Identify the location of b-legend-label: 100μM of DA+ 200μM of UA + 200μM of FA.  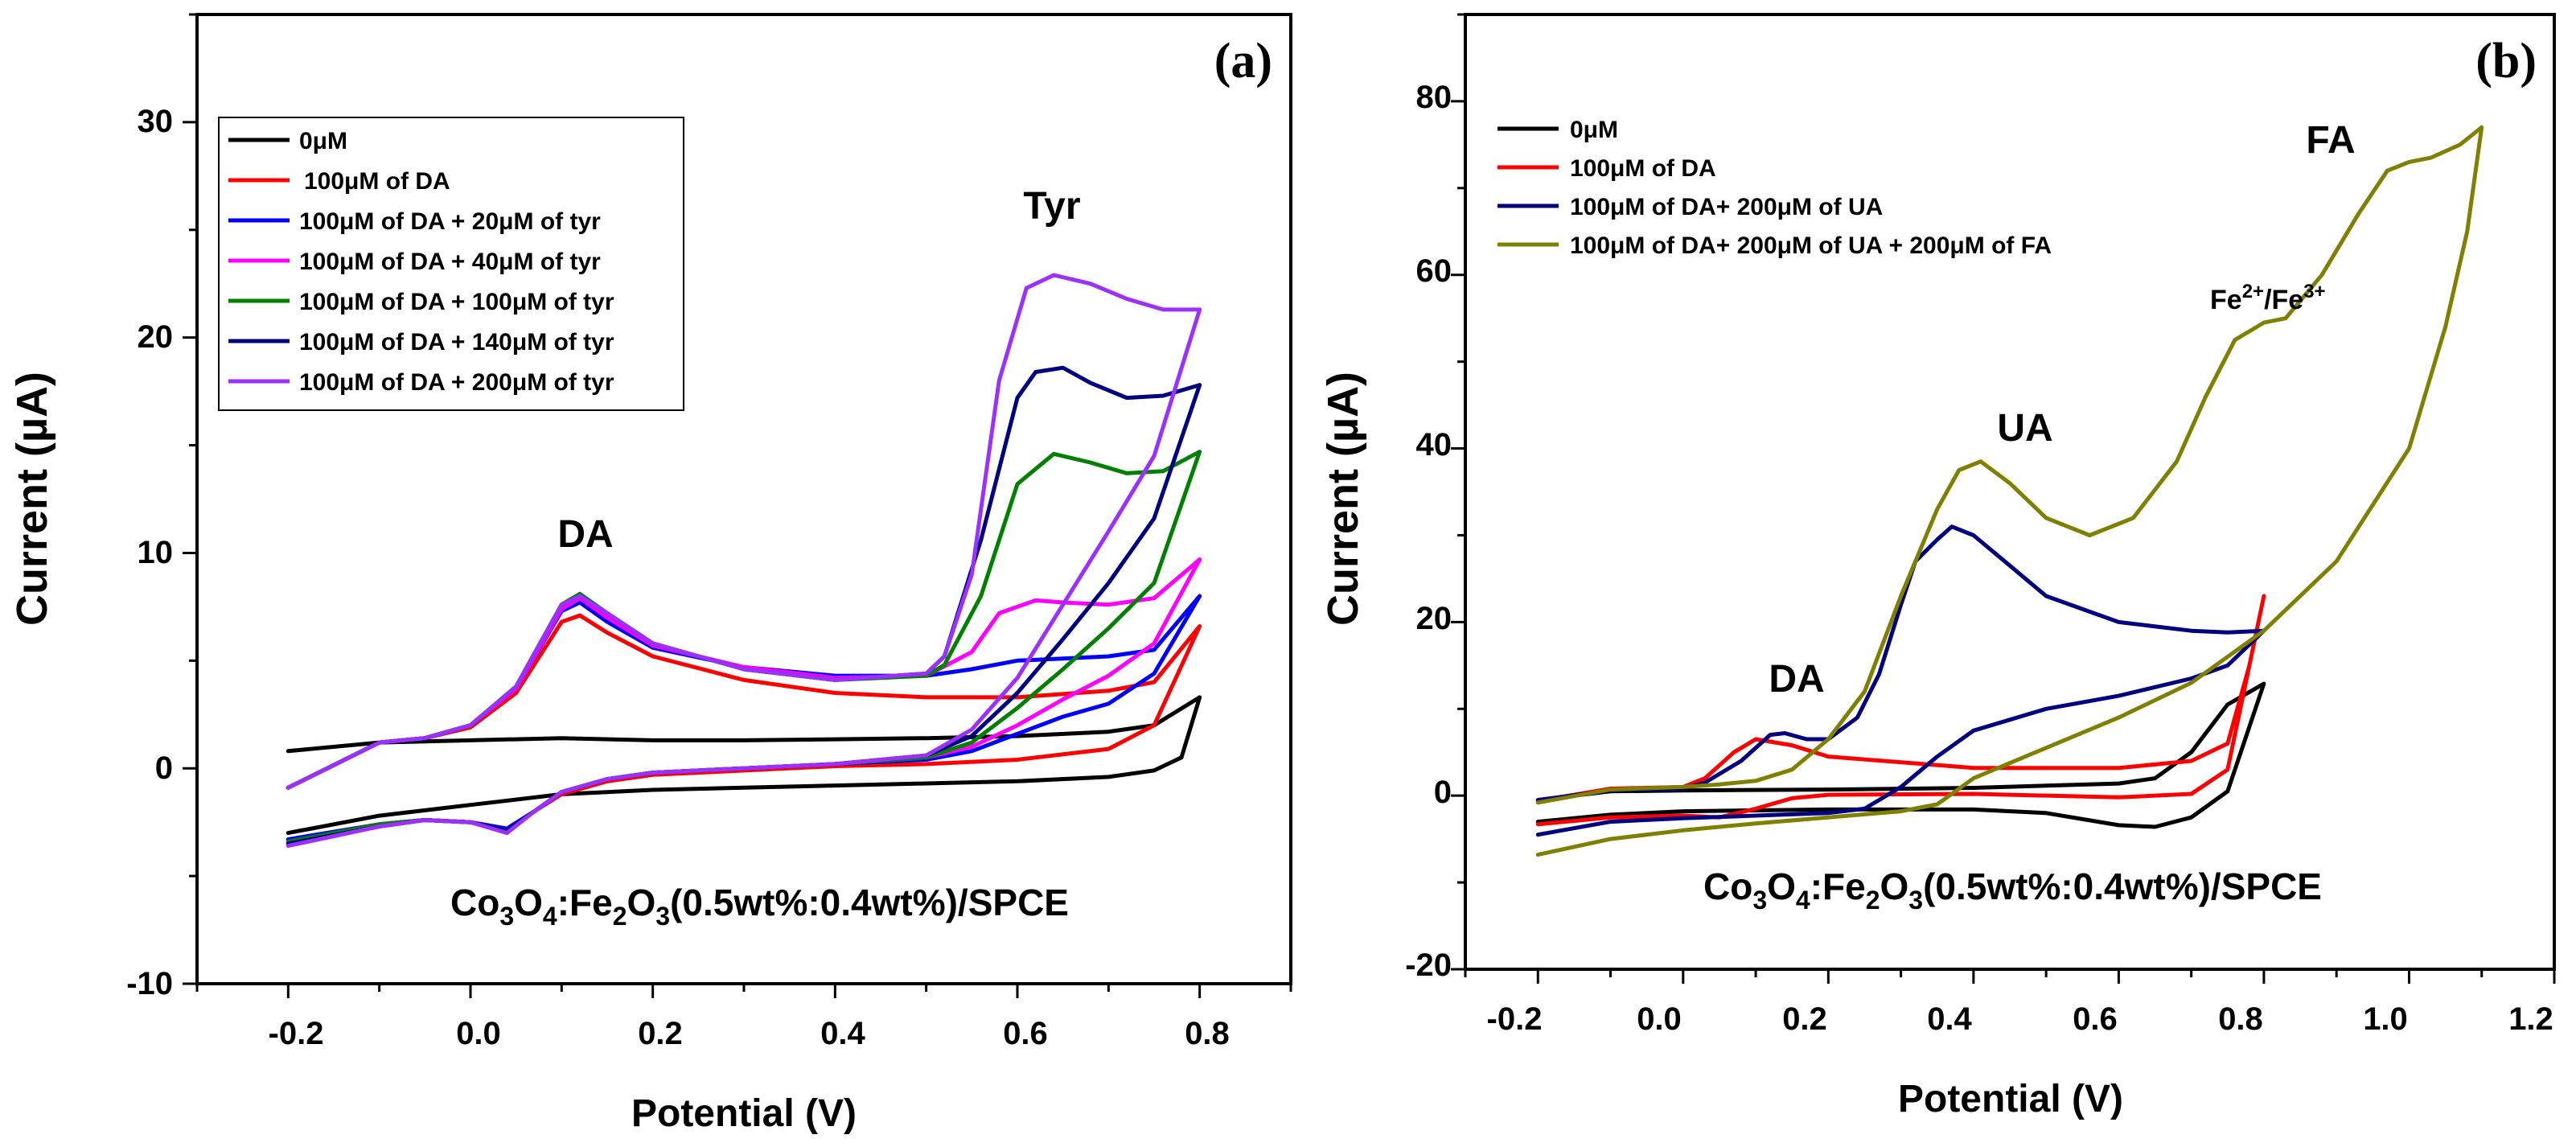
(1811, 245).